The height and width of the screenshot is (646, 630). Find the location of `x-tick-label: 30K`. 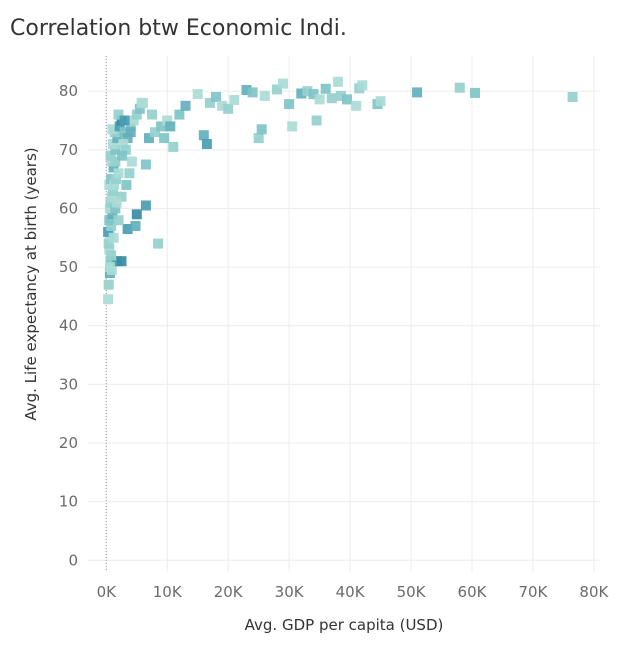

x-tick-label: 30K is located at coordinates (290, 592).